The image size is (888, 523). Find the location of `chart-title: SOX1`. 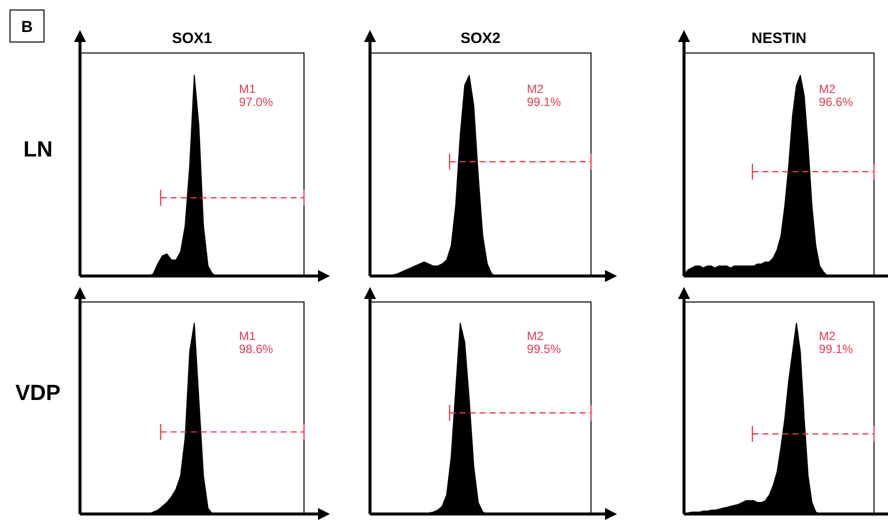

chart-title: SOX1 is located at coordinates (192, 38).